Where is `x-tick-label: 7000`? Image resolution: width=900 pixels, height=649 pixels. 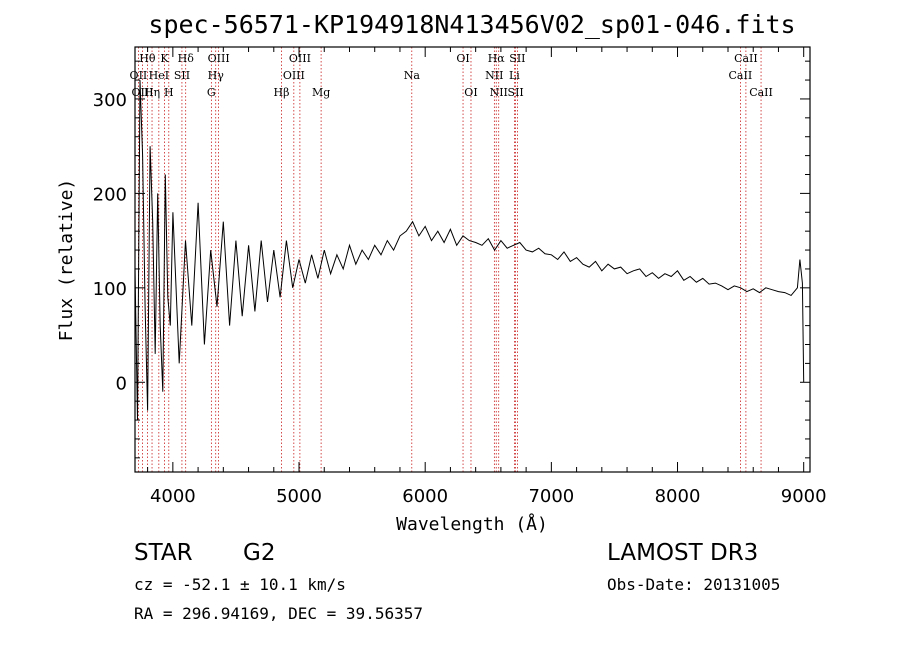
x-tick-label: 7000 is located at coordinates (551, 496).